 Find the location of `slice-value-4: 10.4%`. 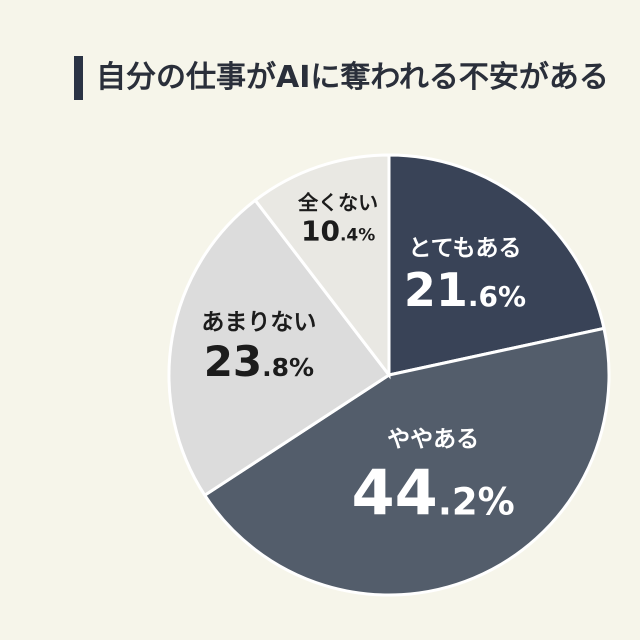

slice-value-4: 10.4% is located at coordinates (338, 230).